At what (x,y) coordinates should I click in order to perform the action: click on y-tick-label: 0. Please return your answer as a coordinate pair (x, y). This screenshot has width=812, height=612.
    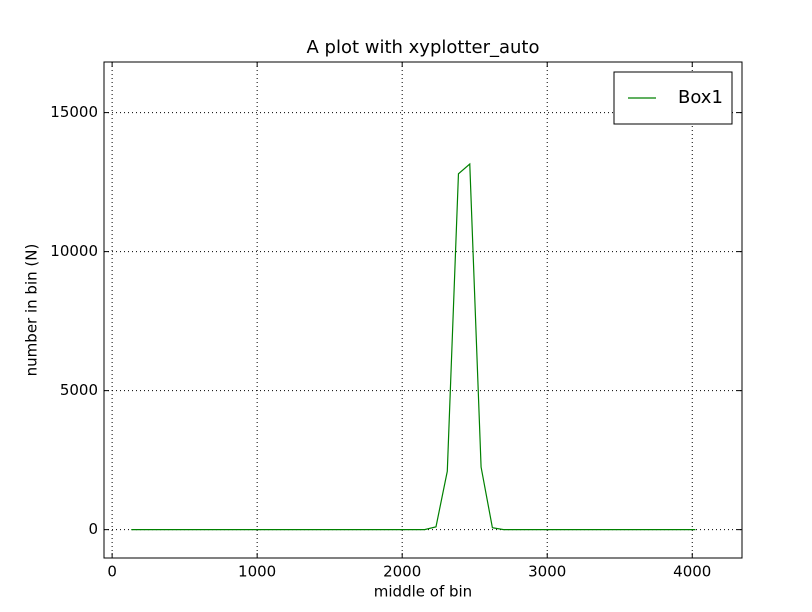
    Looking at the image, I should click on (93, 529).